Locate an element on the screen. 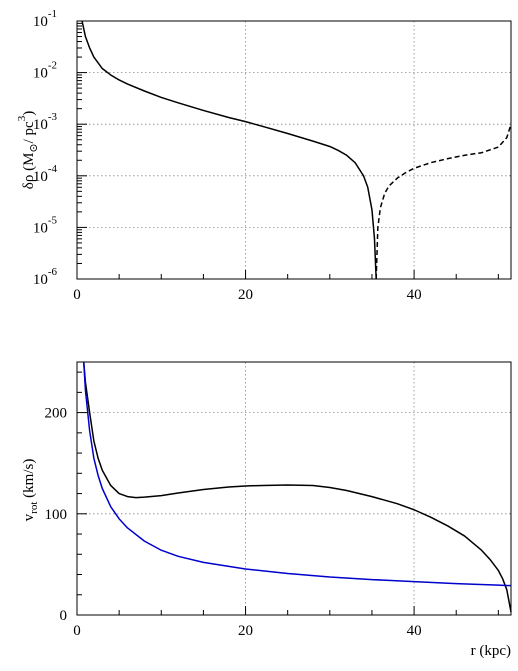  bottom-chart-ytick-label: 200 is located at coordinates (56, 414).